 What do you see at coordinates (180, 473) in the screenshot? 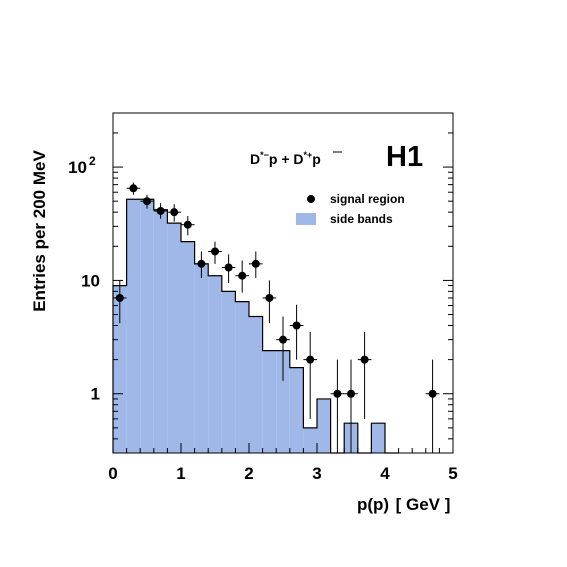
I see `x-tick-label: 1` at bounding box center [180, 473].